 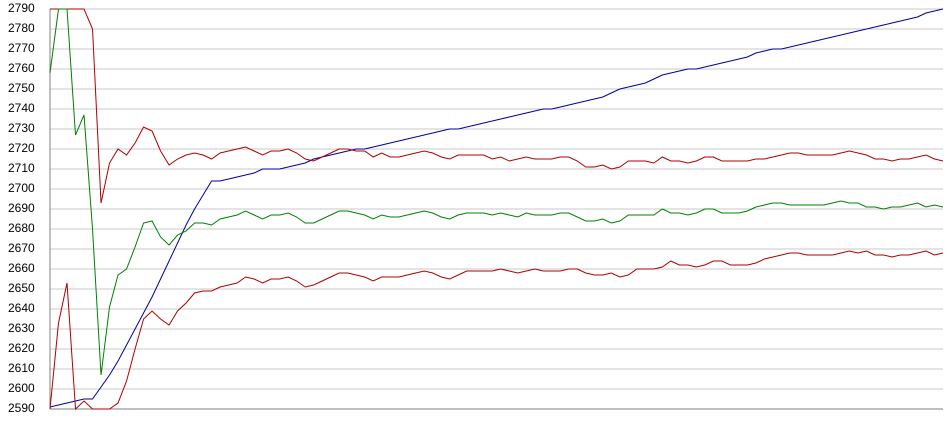 I want to click on y-tick-label: 2730, so click(x=21, y=128).